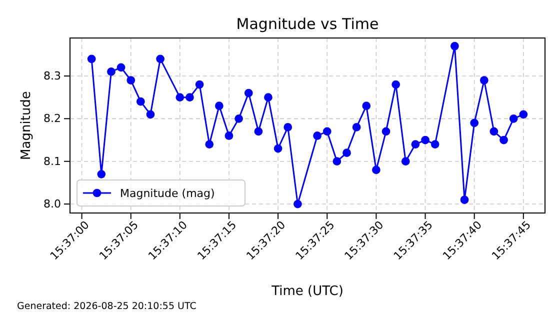 This screenshot has height=314, width=560. Describe the element at coordinates (26, 125) in the screenshot. I see `y-axis-title: Magnitude` at that location.